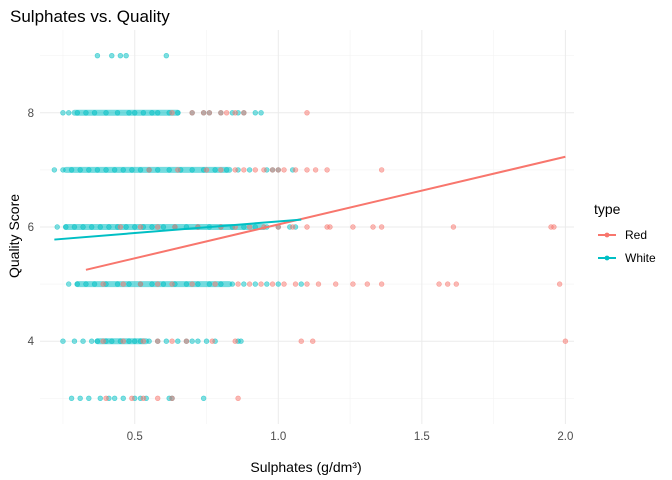 Image resolution: width=672 pixels, height=480 pixels. What do you see at coordinates (640, 258) in the screenshot?
I see `legend-label: White` at bounding box center [640, 258].